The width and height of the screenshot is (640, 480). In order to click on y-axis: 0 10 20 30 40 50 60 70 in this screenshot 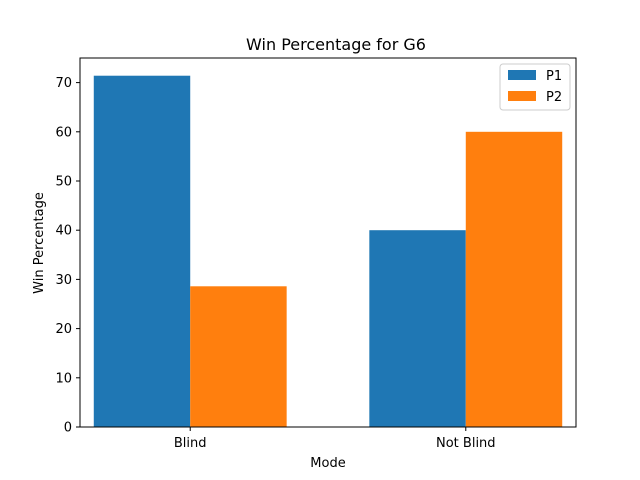, I will do `click(67, 256)`.